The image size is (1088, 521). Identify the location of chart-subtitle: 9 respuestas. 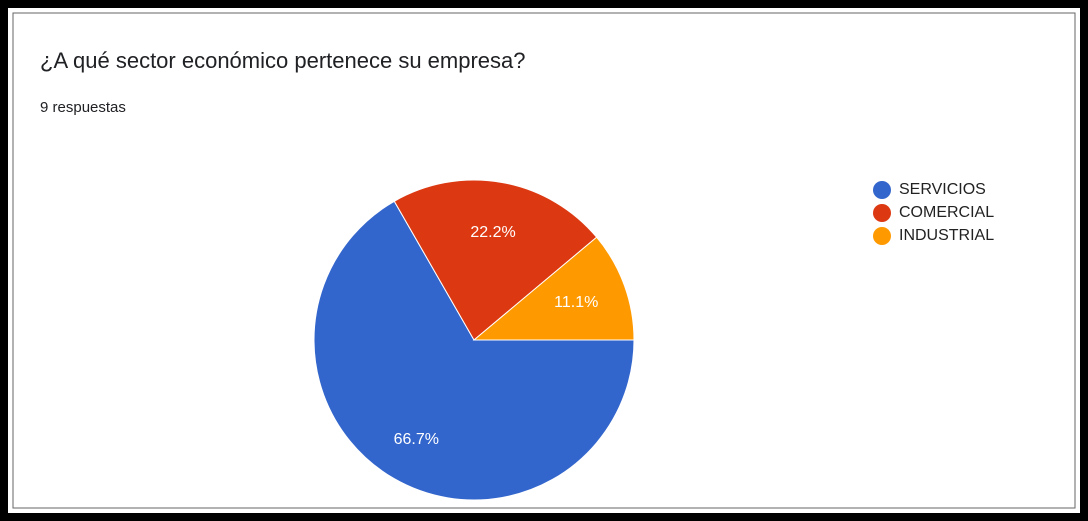
(83, 107).